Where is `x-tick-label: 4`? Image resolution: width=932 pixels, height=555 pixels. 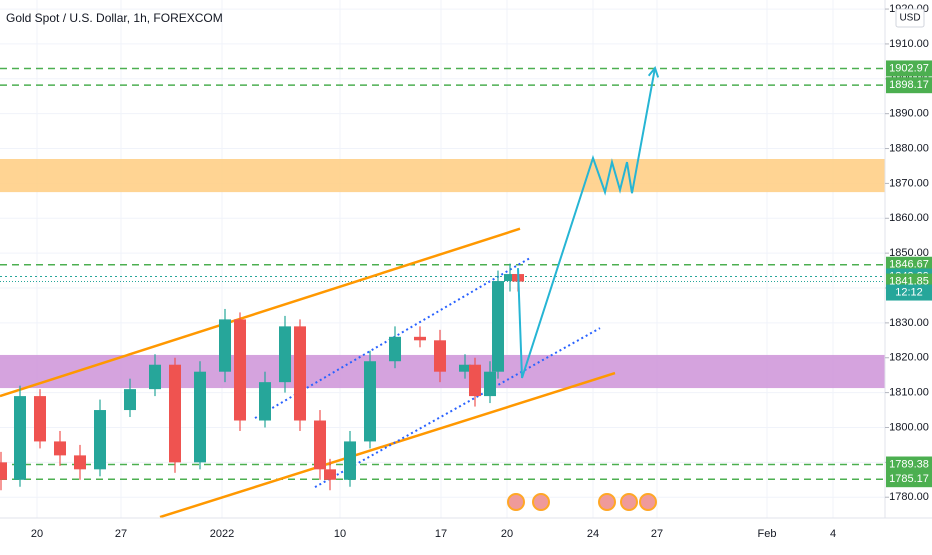 x-tick-label: 4 is located at coordinates (833, 534).